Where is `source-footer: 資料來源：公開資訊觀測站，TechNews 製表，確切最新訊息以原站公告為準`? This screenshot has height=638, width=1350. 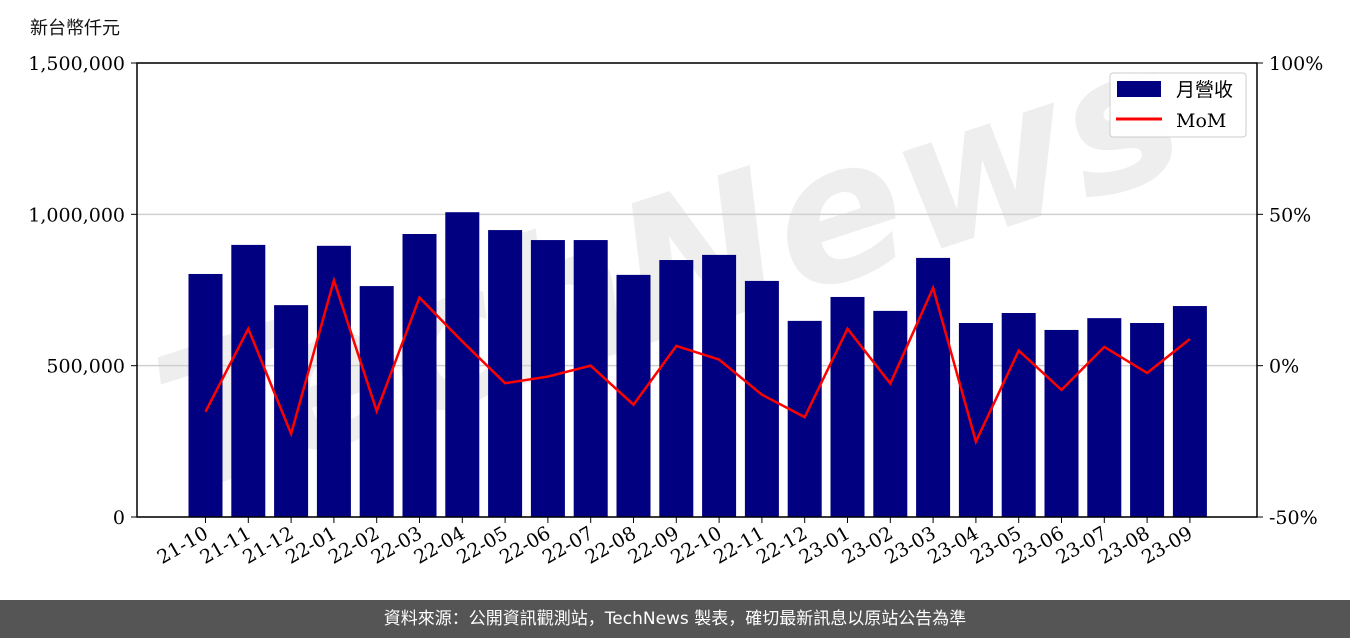 source-footer: 資料來源：公開資訊觀測站，TechNews 製表，確切最新訊息以原站公告為準 is located at coordinates (675, 619).